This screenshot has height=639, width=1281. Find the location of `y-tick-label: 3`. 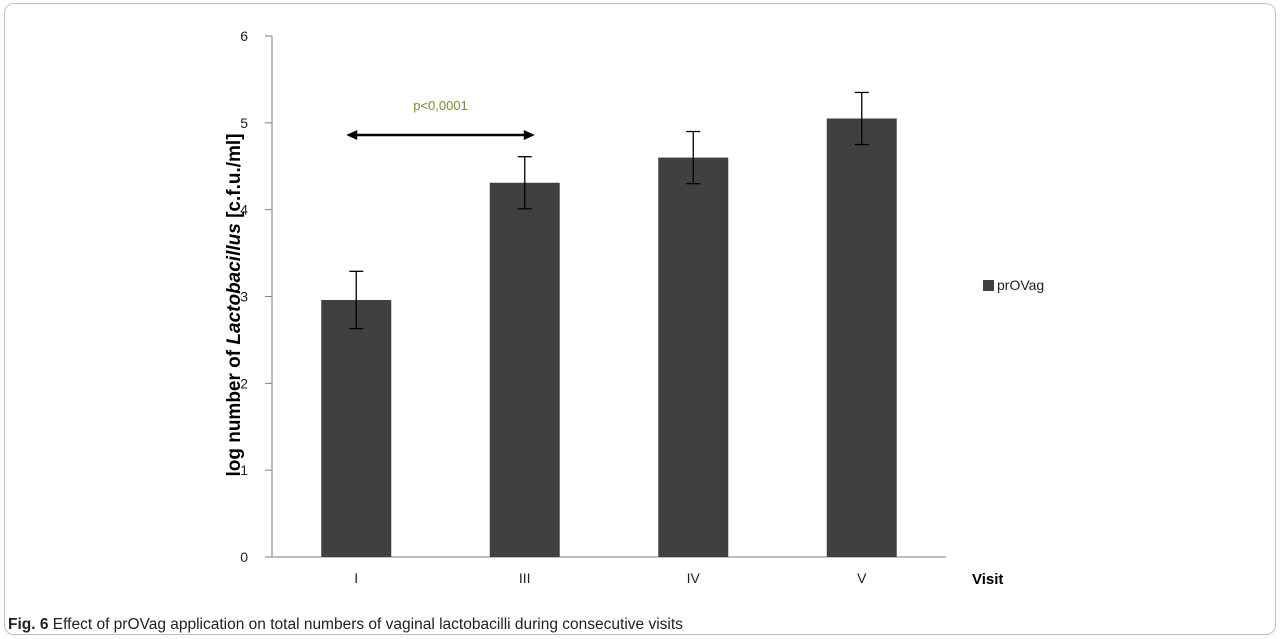

y-tick-label: 3 is located at coordinates (244, 297).